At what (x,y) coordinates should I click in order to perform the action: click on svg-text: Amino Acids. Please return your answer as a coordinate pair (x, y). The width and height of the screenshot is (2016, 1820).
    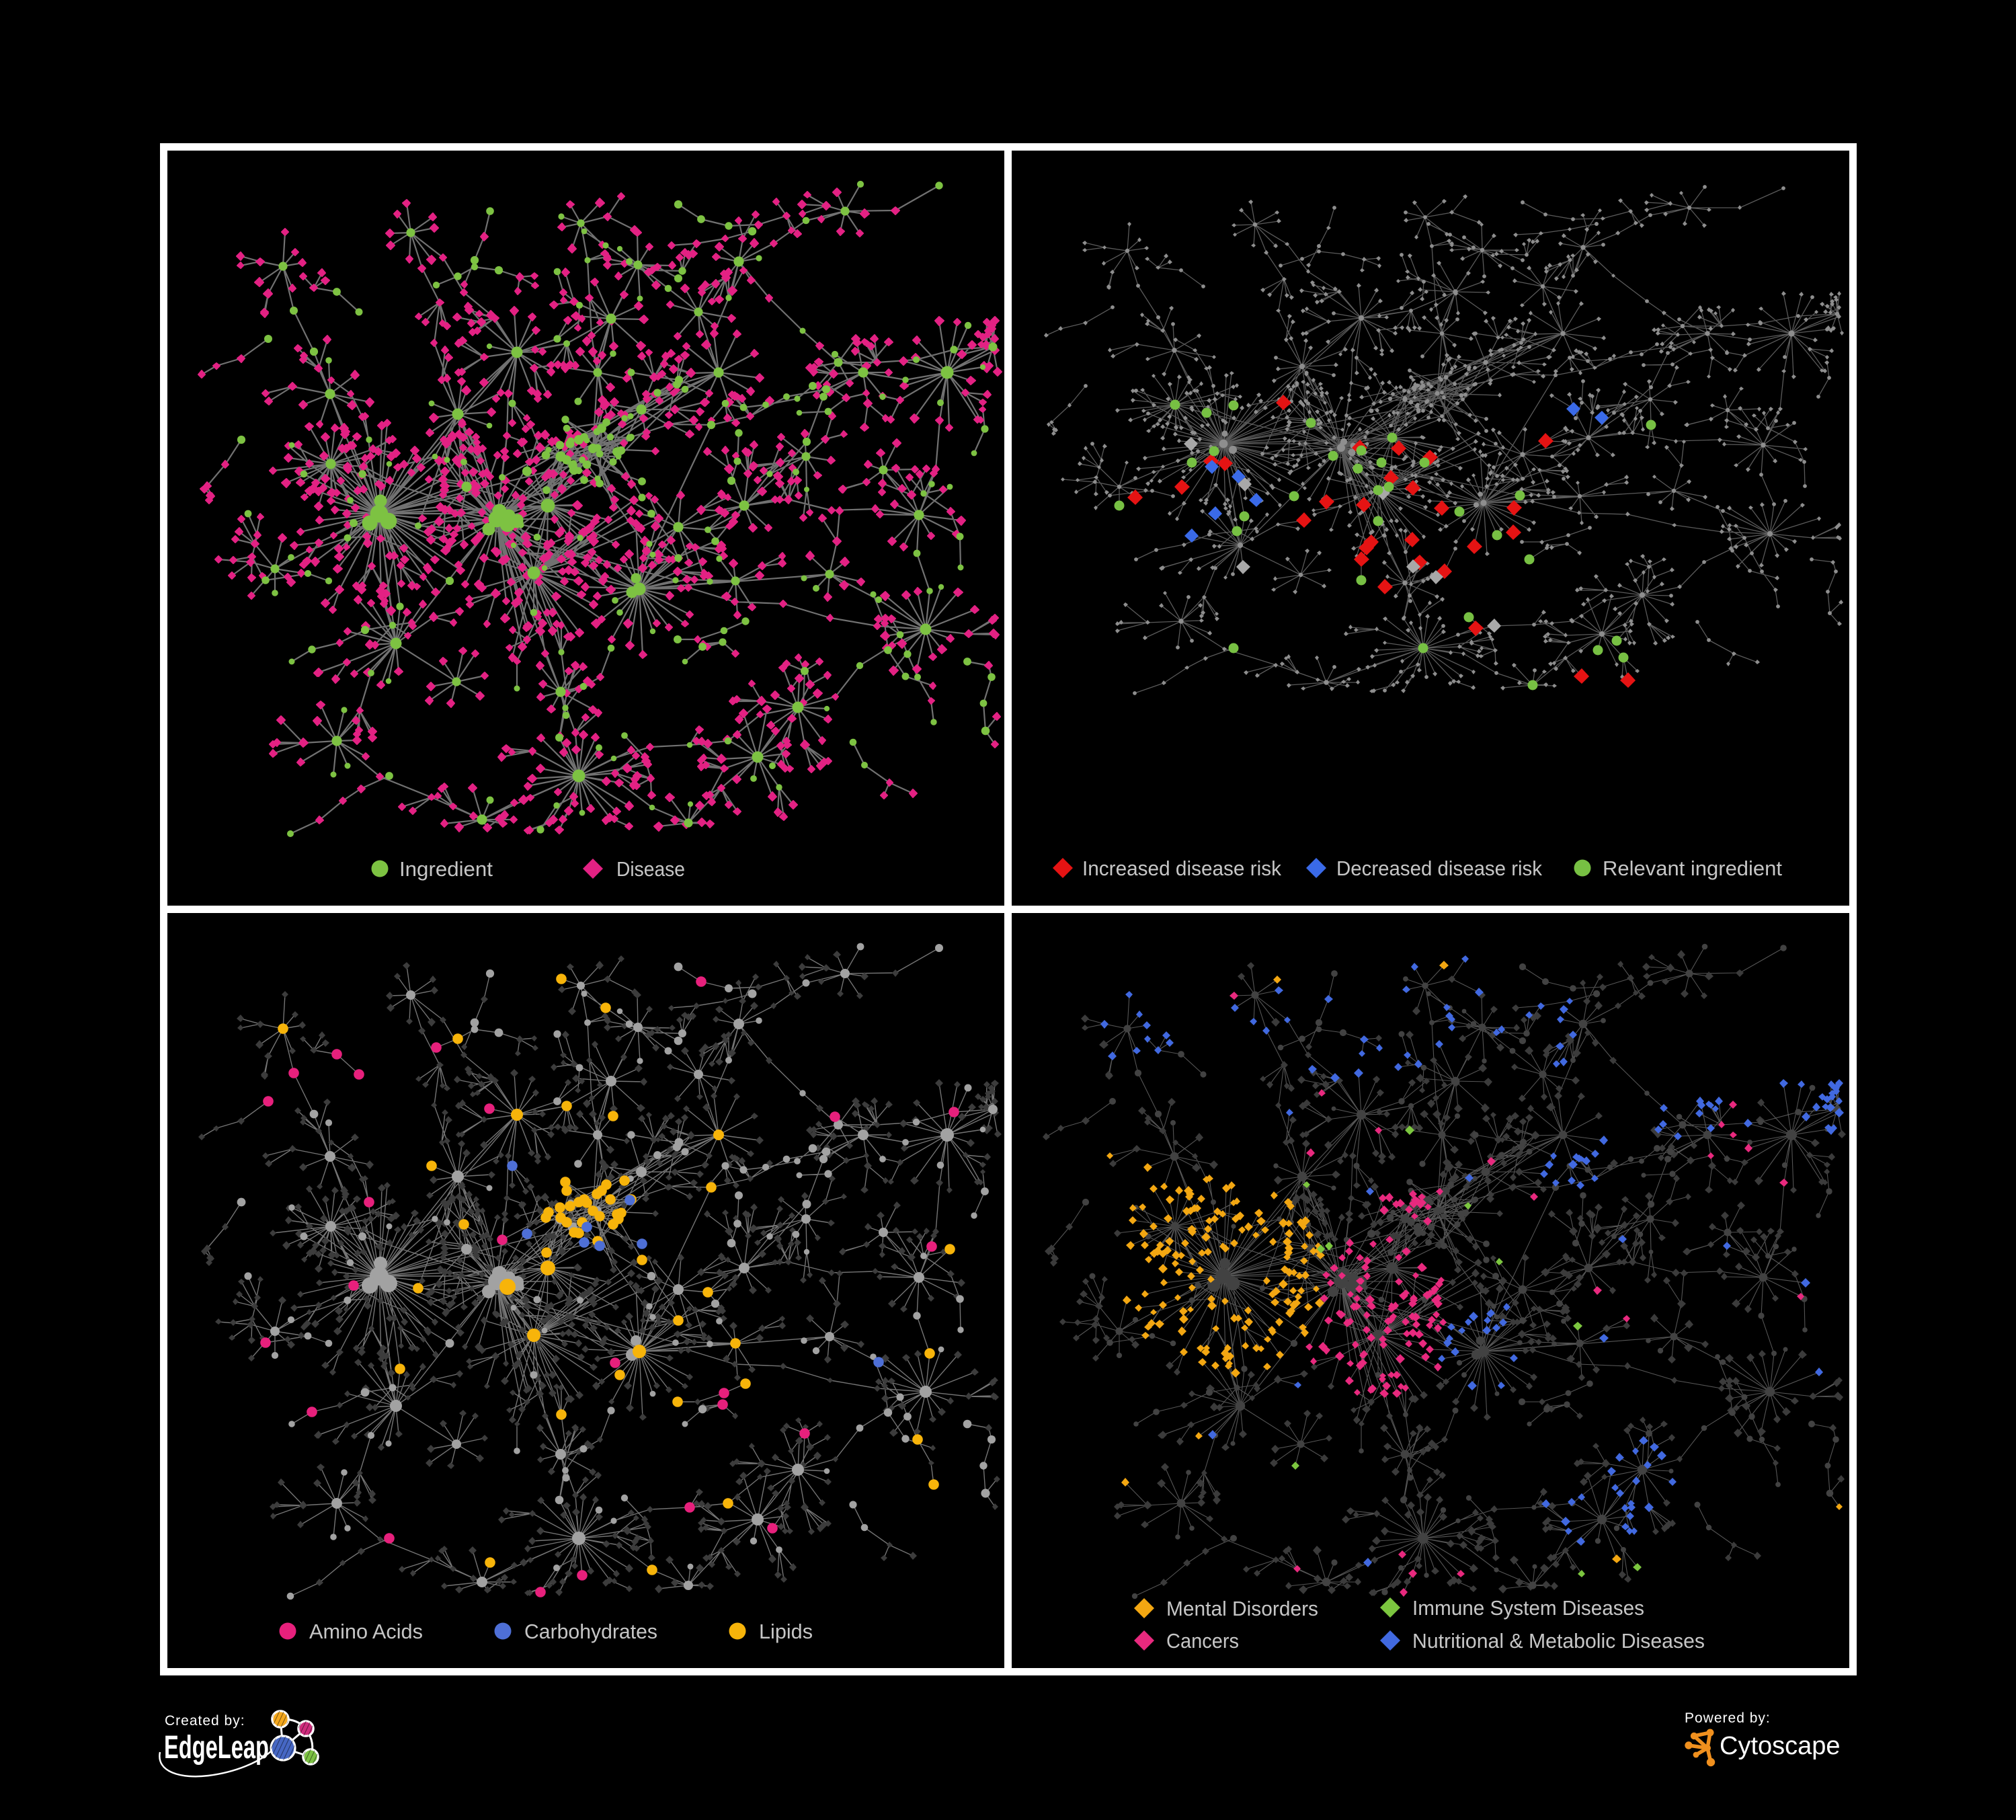
    Looking at the image, I should click on (366, 1631).